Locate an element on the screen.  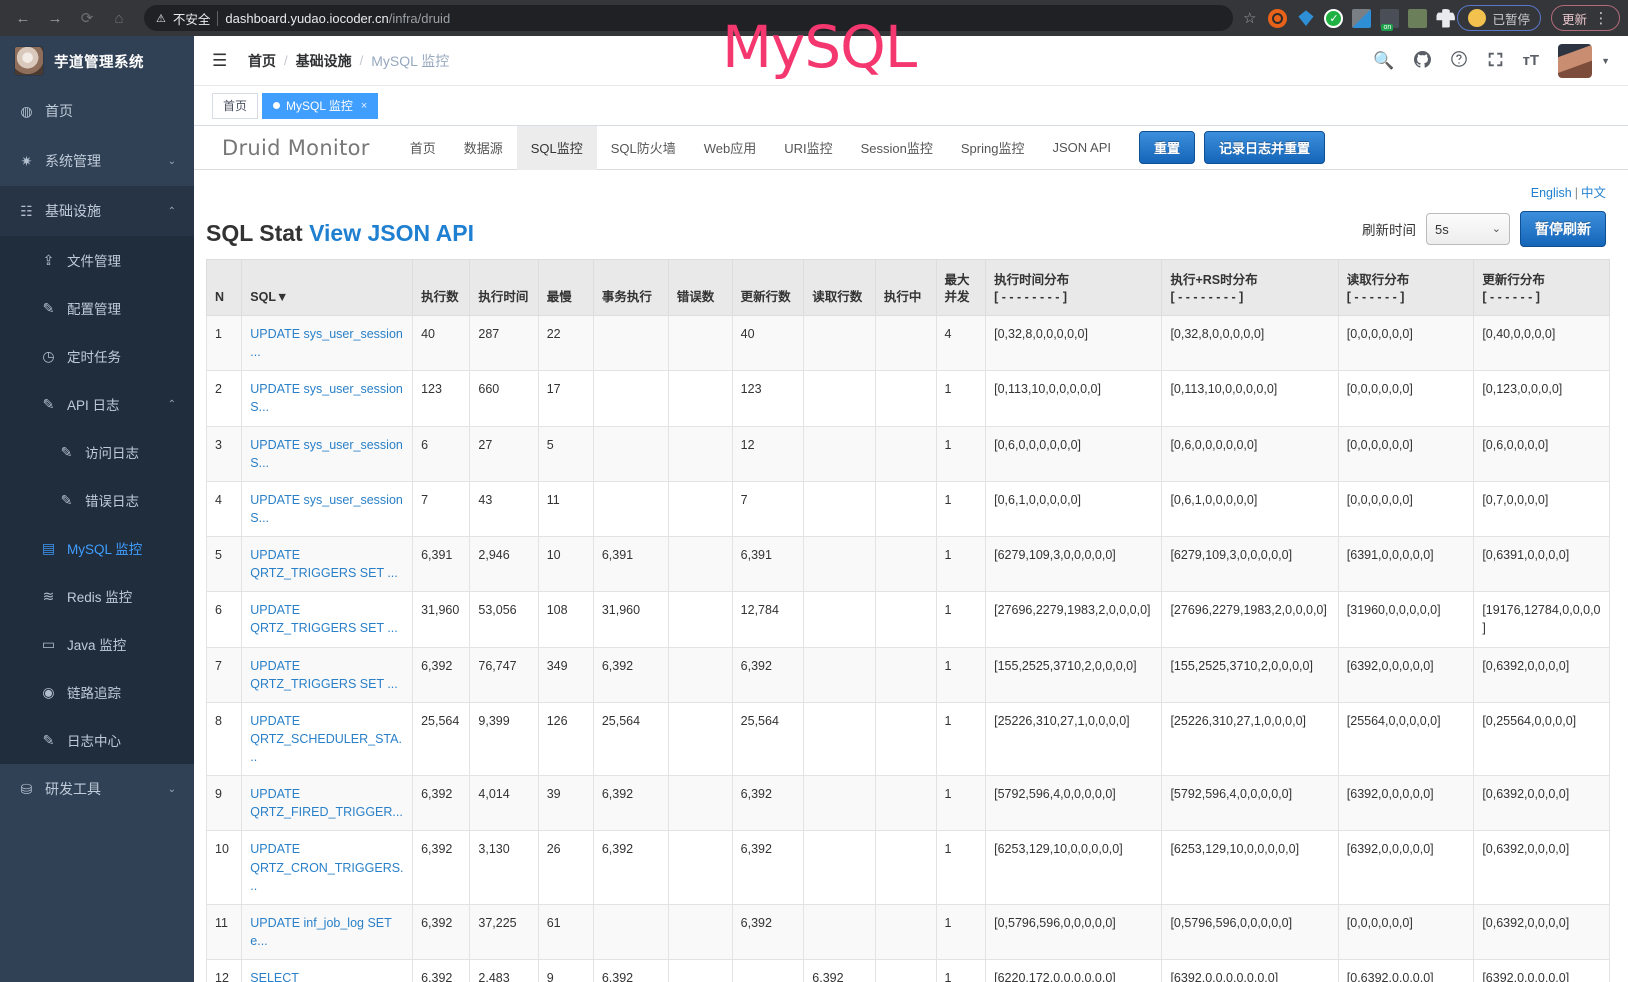
cell-max_concurrent: 1 is located at coordinates (961, 803).